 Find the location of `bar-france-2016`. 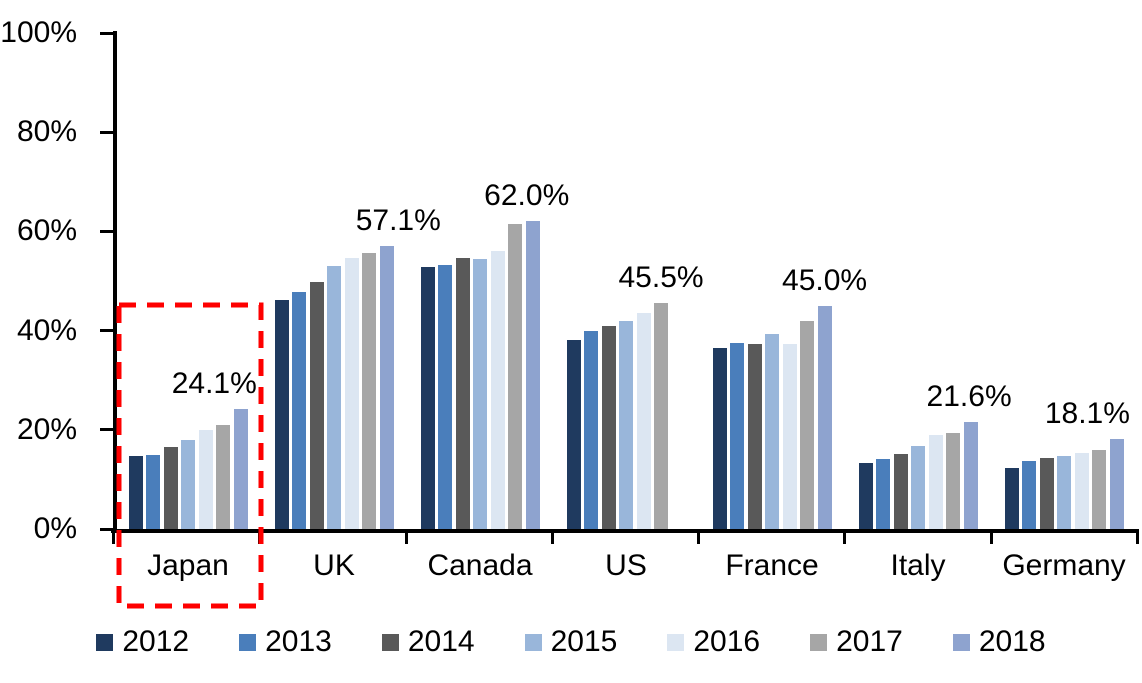

bar-france-2016 is located at coordinates (789, 436).